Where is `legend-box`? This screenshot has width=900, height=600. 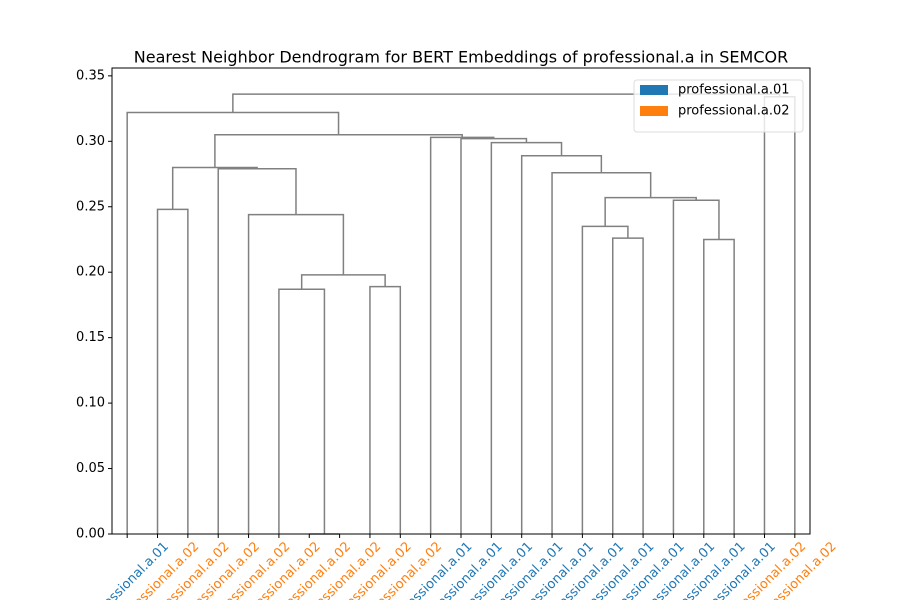
legend-box is located at coordinates (718, 106).